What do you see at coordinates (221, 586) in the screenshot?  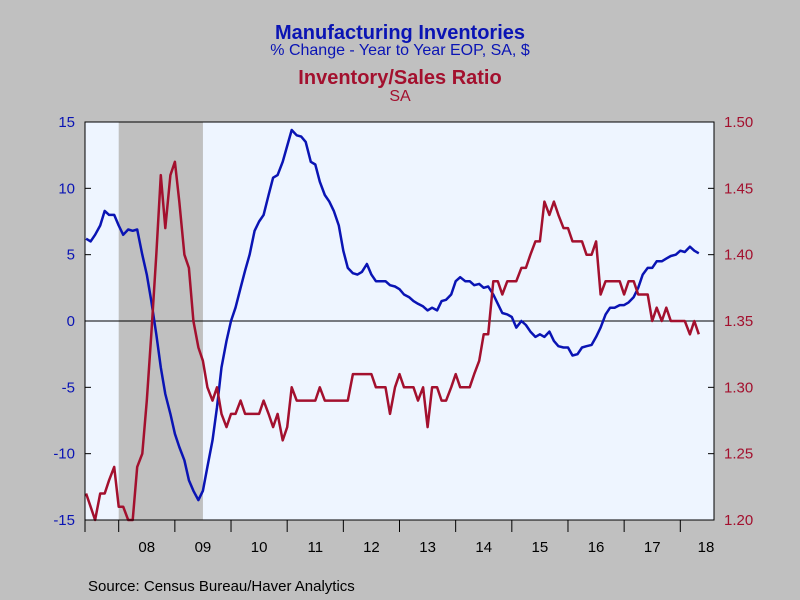 I see `source-note: Source: Census Bureau/Haver Analytics` at bounding box center [221, 586].